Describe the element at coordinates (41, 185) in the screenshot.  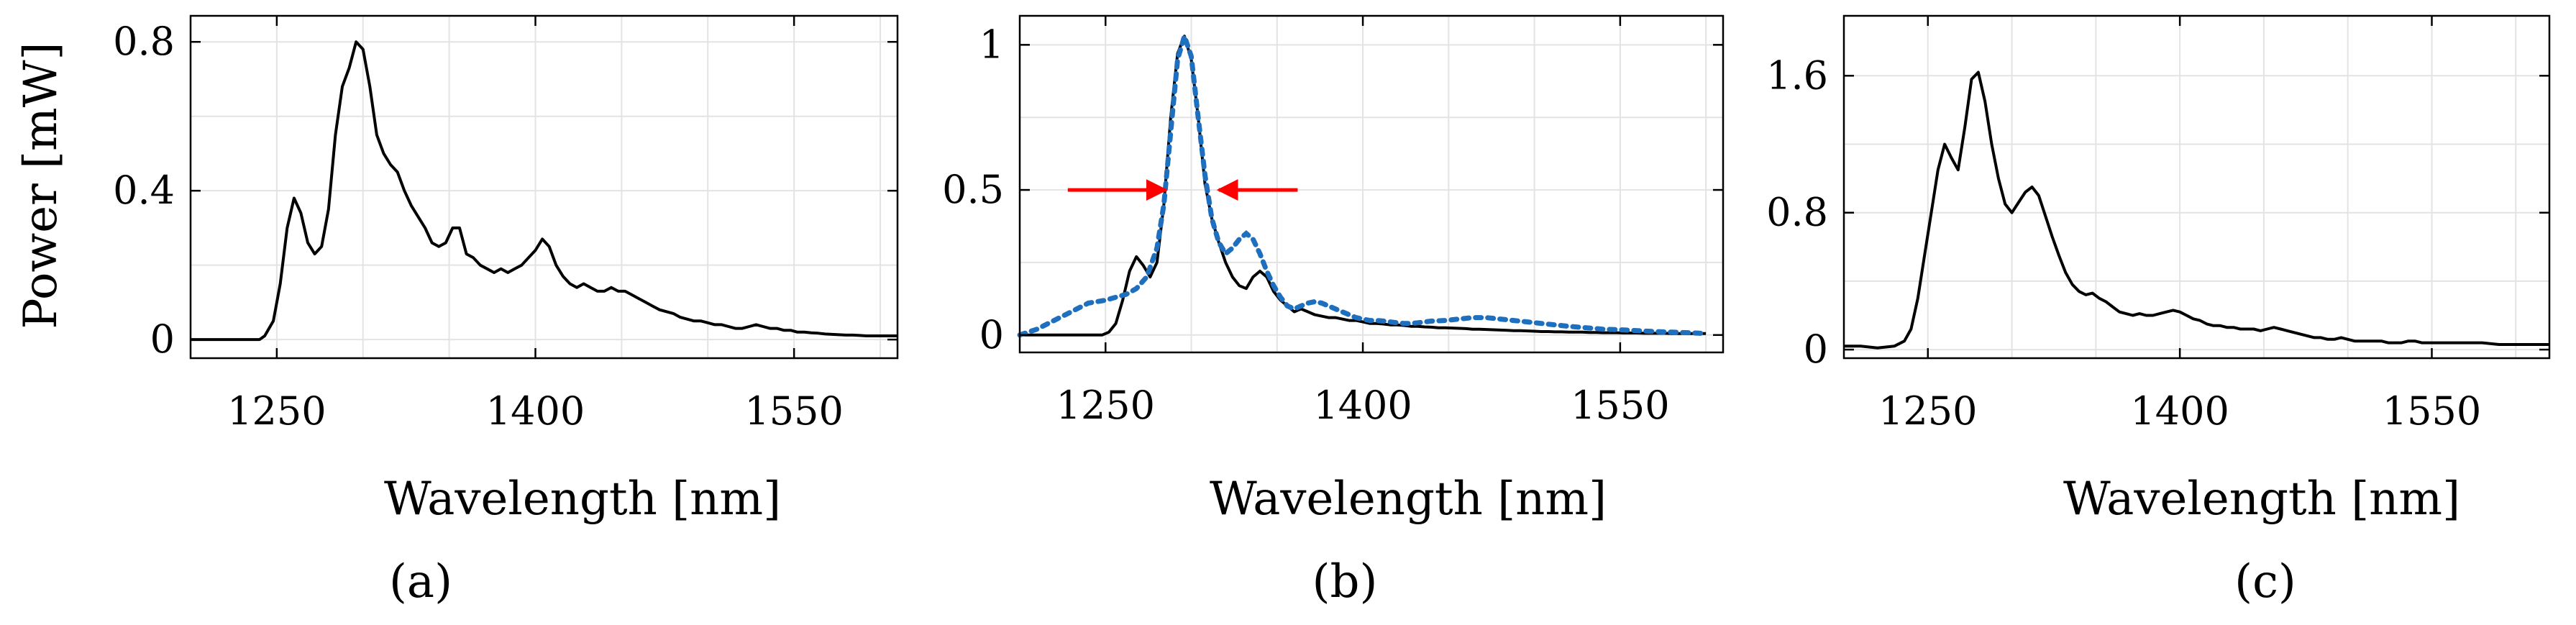
I see `y-axis-label: Power [mW]` at that location.